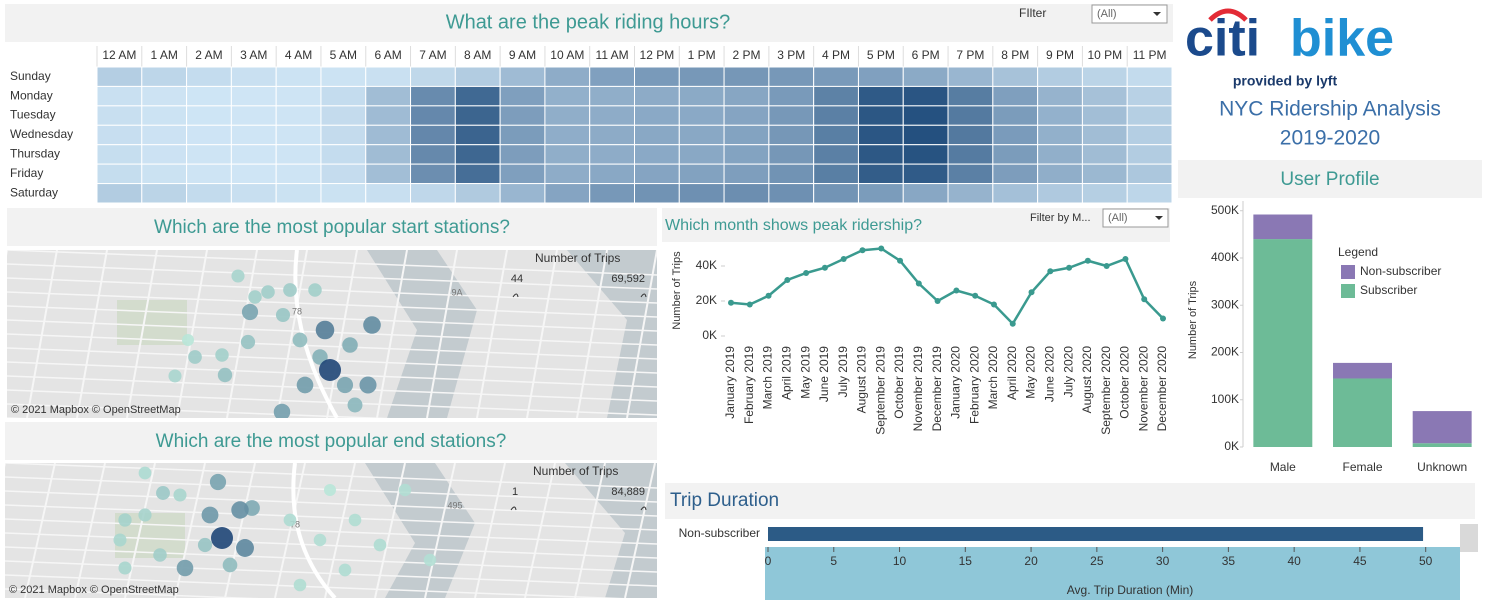 Image resolution: width=1487 pixels, height=600 pixels. What do you see at coordinates (1106, 390) in the screenshot?
I see `x-tick-label: September 2020` at bounding box center [1106, 390].